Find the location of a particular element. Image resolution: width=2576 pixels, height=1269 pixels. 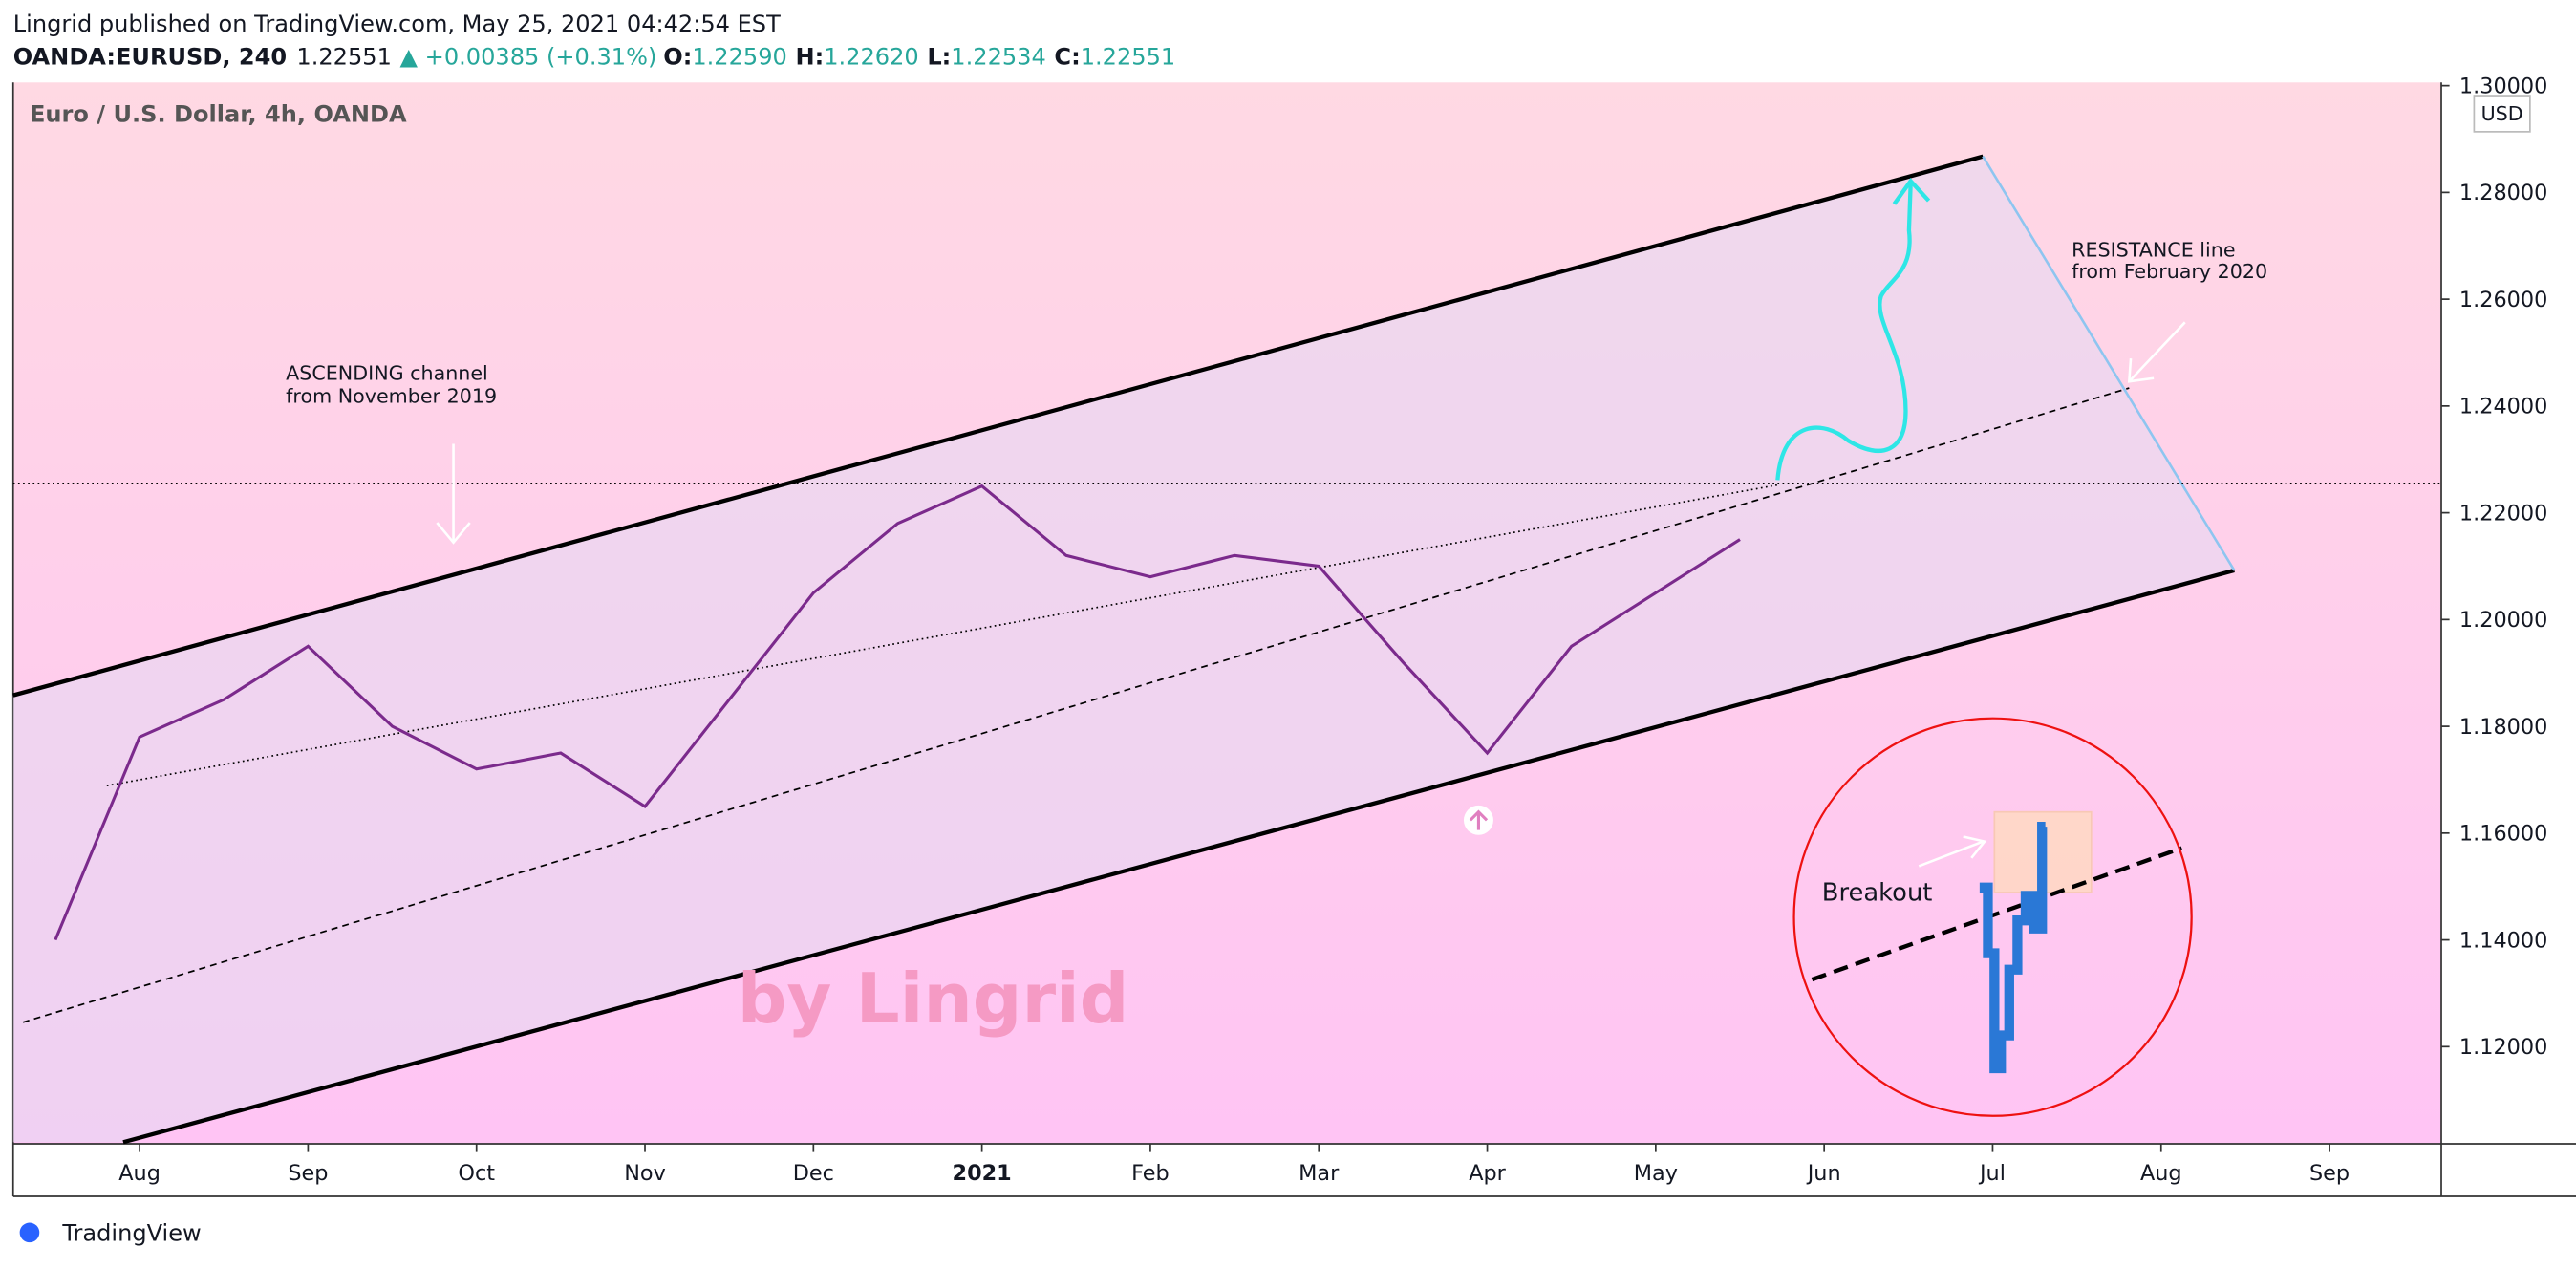

x-tick-label: Nov is located at coordinates (645, 1173).